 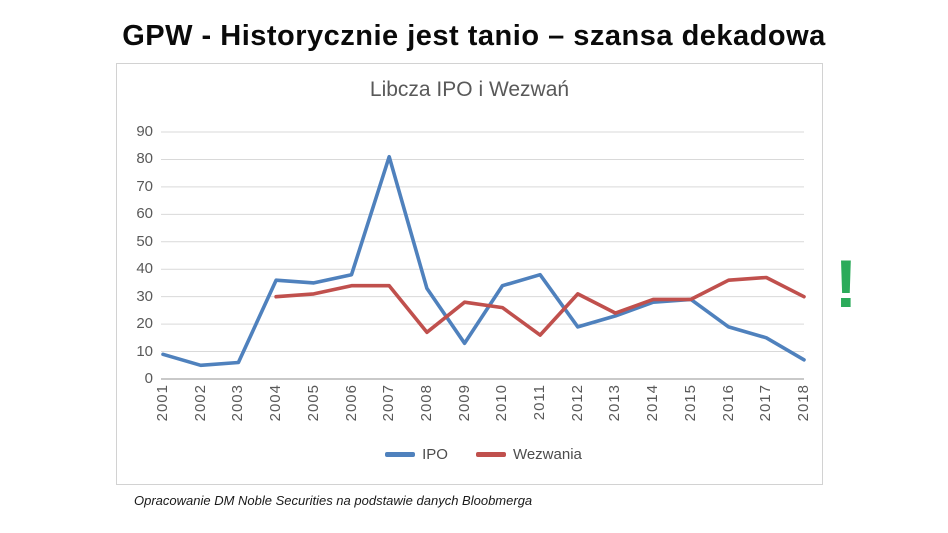 I want to click on y-tick-label: 0, so click(x=148, y=378).